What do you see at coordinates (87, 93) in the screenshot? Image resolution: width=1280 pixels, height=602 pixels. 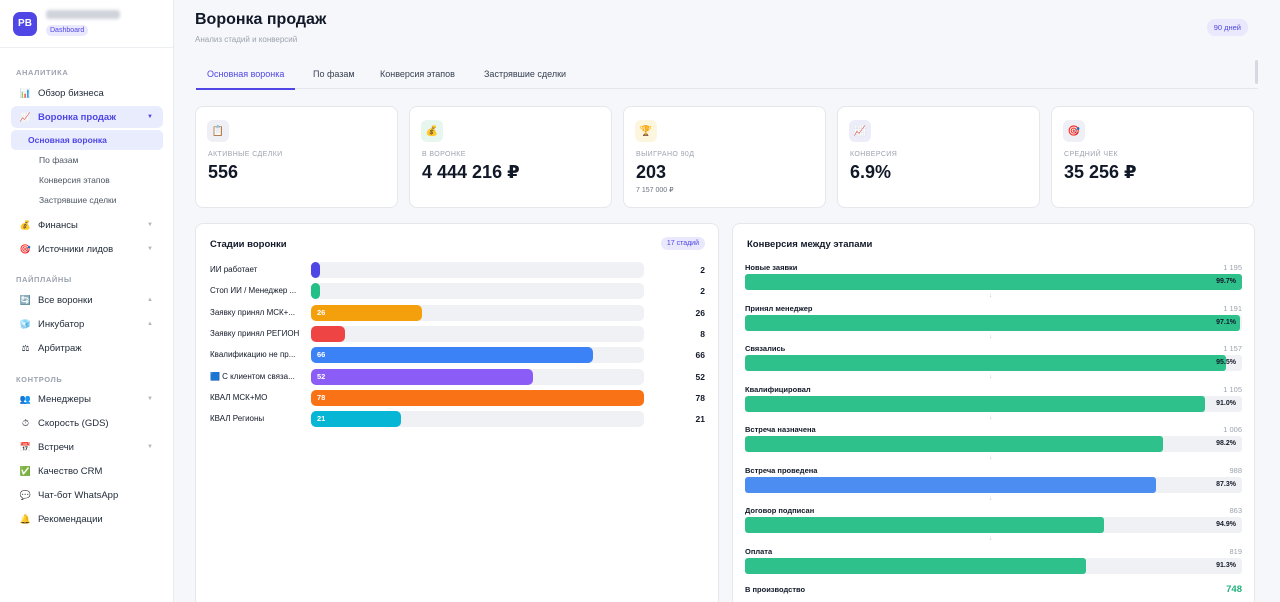 I see `sidebar-item-business-overview: 📊 Обзор бизнеса` at bounding box center [87, 93].